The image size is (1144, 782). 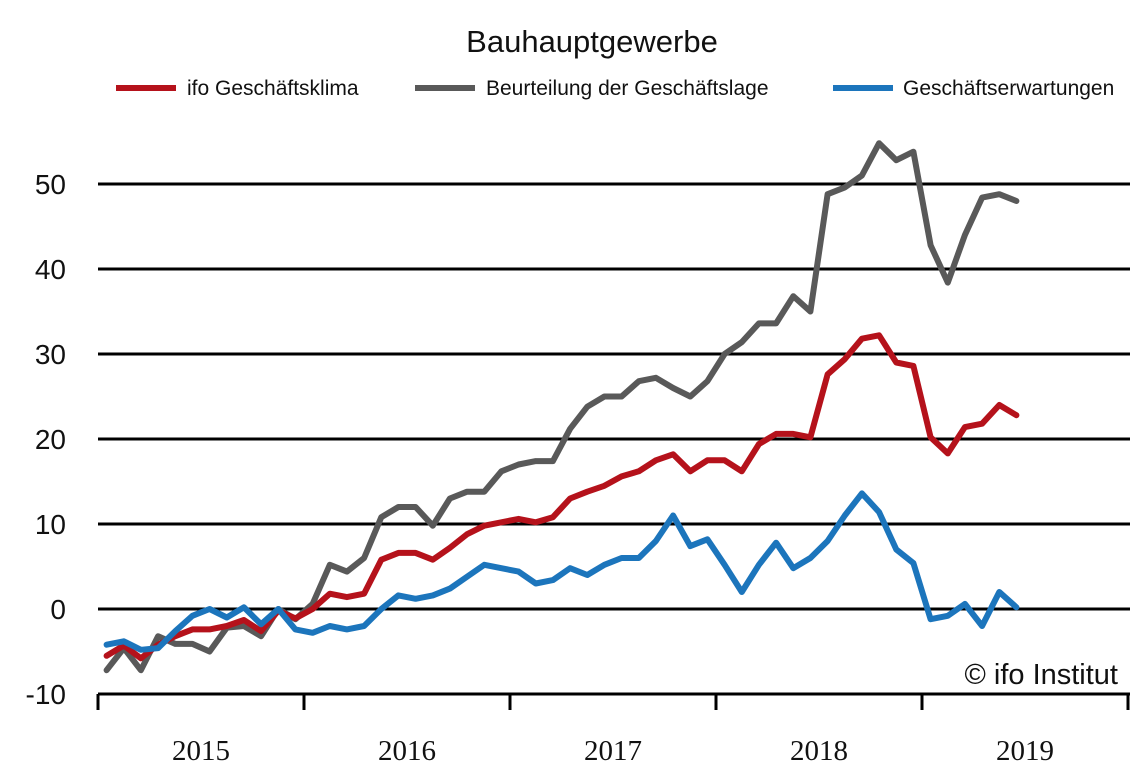 I want to click on legend-label-expectations: Geschäftserwartungen, so click(x=1008, y=88).